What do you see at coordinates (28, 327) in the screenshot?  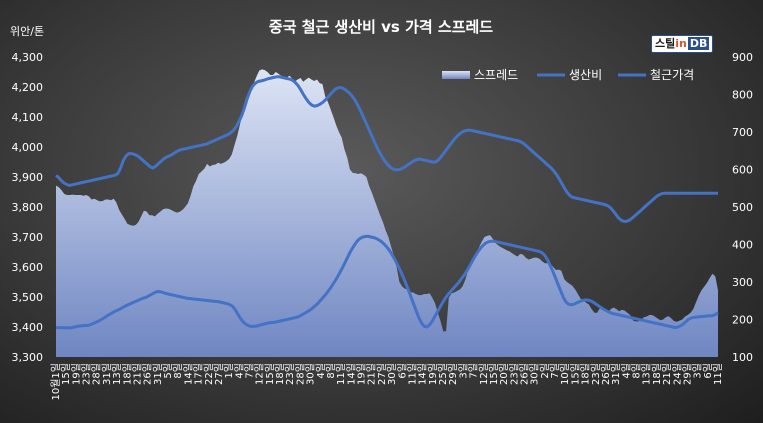 I see `left-axis-tick-label: 3,400` at bounding box center [28, 327].